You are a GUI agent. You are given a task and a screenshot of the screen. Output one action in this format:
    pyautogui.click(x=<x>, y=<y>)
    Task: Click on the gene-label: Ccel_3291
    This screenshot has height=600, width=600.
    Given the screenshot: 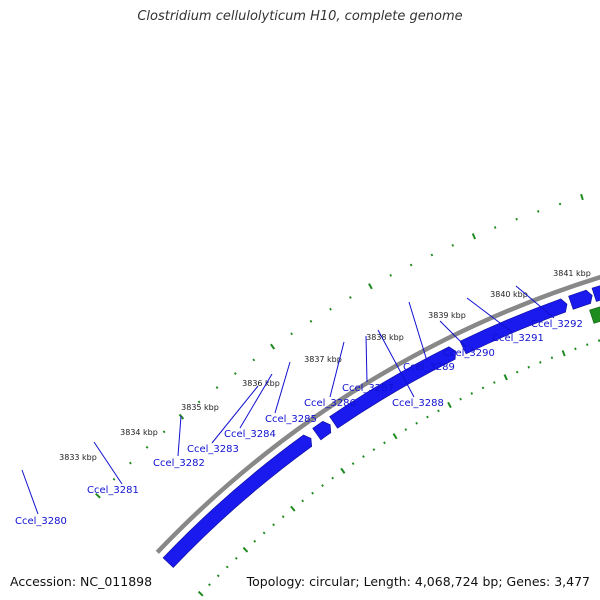 What is the action you would take?
    pyautogui.click(x=518, y=338)
    